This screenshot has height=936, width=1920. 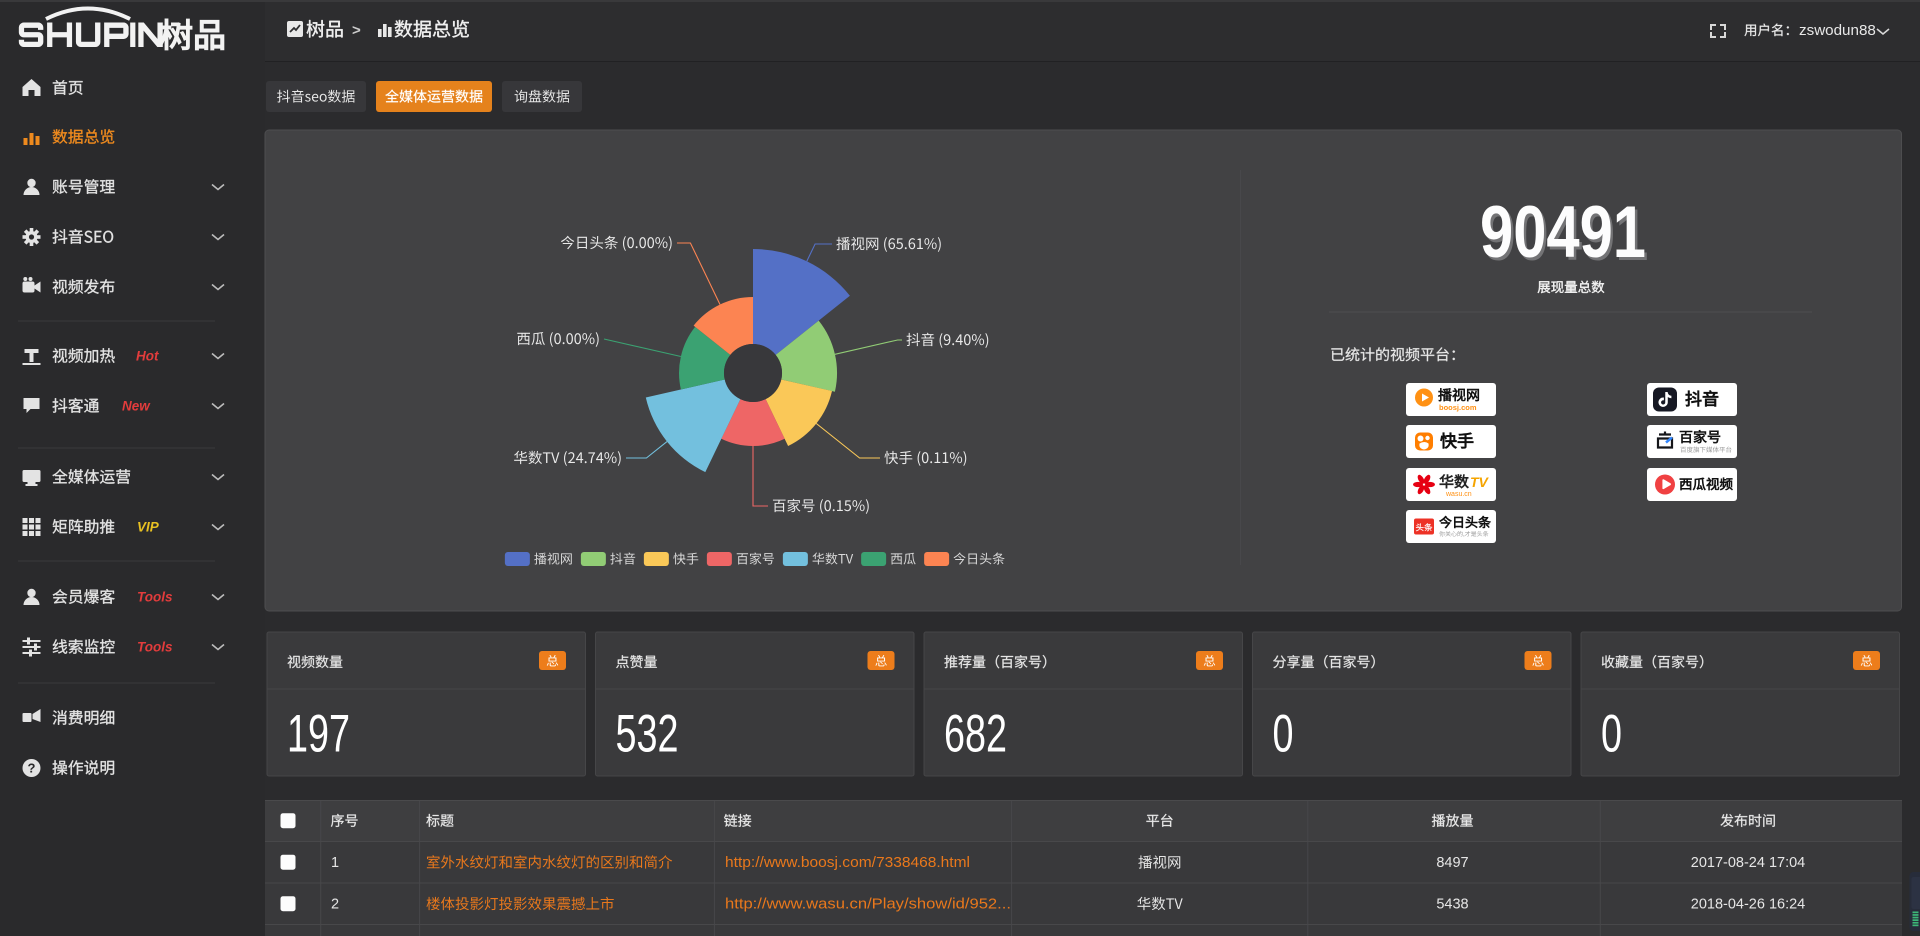 What do you see at coordinates (647, 734) in the screenshot?
I see `svg-text: 532` at bounding box center [647, 734].